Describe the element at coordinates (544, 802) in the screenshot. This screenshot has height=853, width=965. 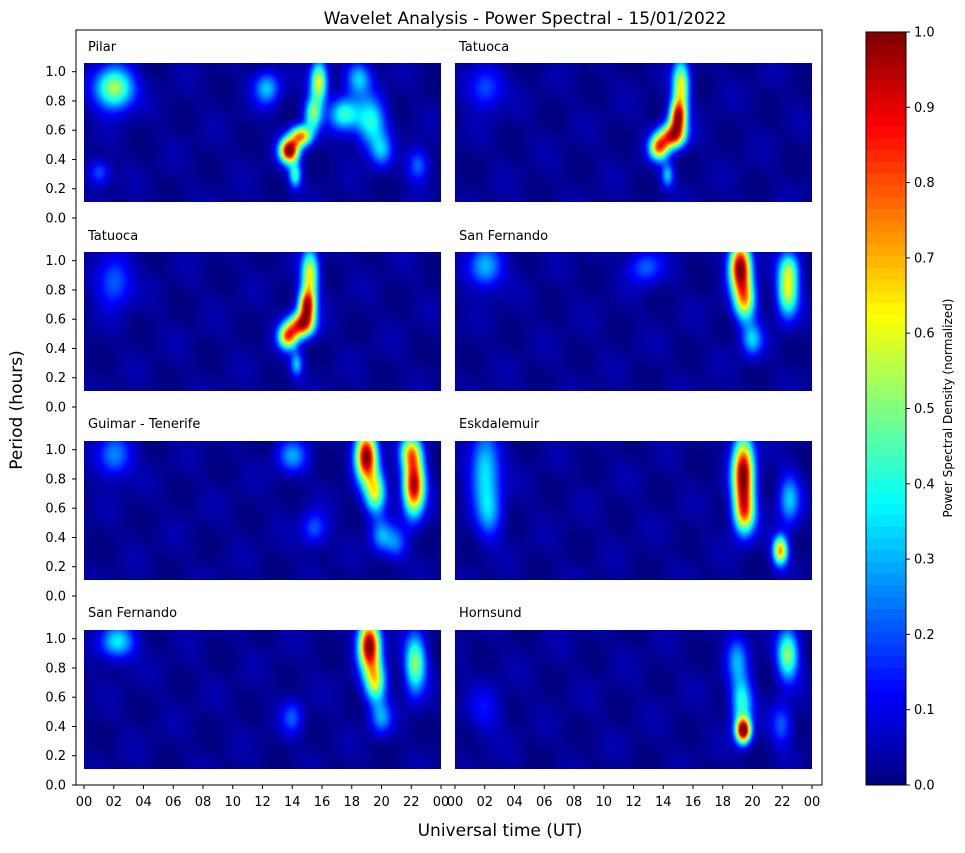
I see `x-tick-label-right: 06` at that location.